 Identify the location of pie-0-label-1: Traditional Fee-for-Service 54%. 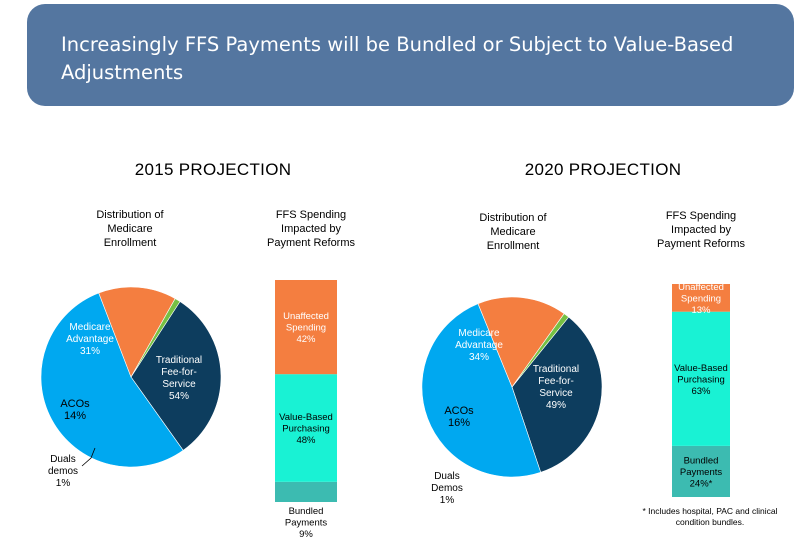
(179, 378).